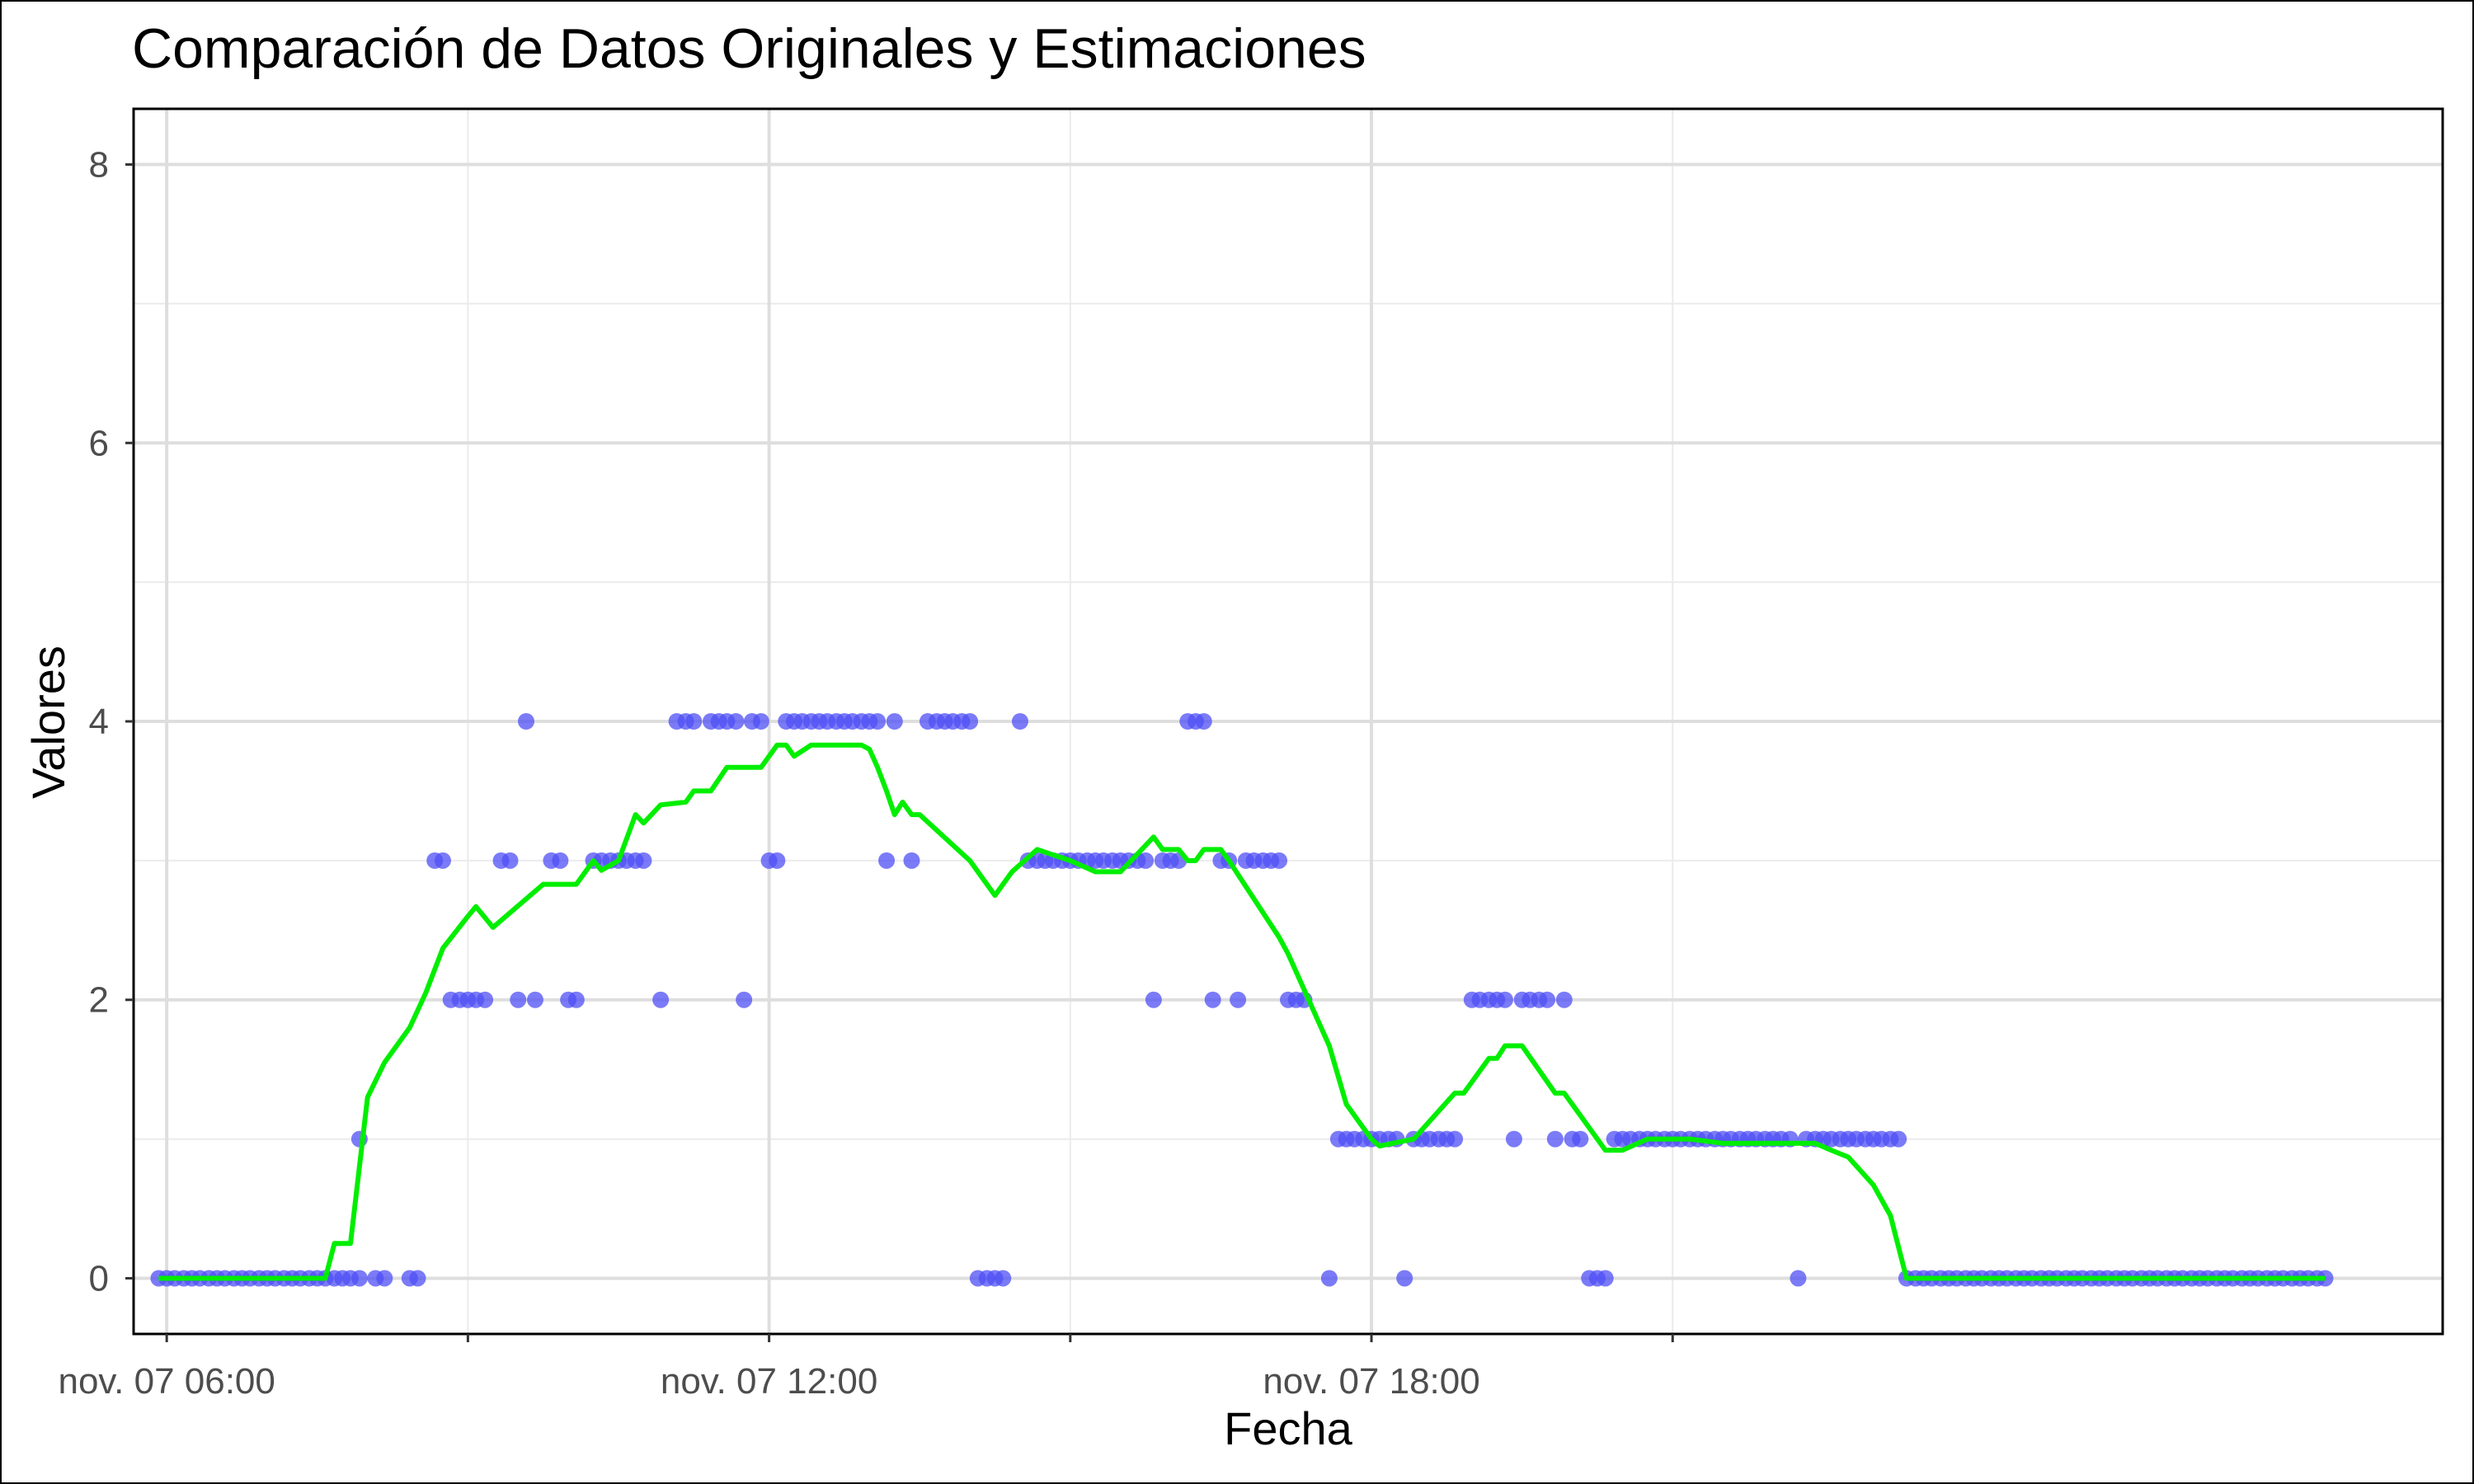 This screenshot has width=2474, height=1484. Describe the element at coordinates (99, 165) in the screenshot. I see `y-tick-label: 8` at that location.